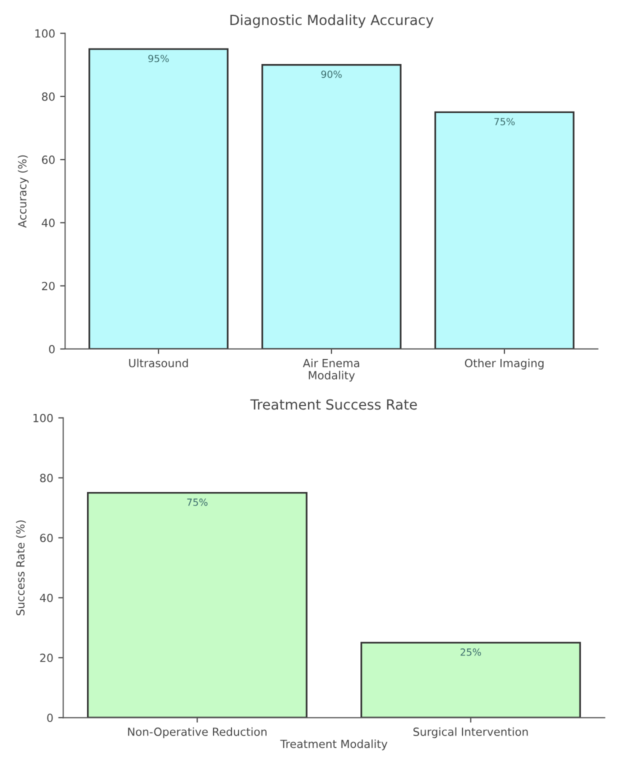 The width and height of the screenshot is (626, 757). What do you see at coordinates (333, 404) in the screenshot?
I see `chart-title: Treatment Success Rate` at bounding box center [333, 404].